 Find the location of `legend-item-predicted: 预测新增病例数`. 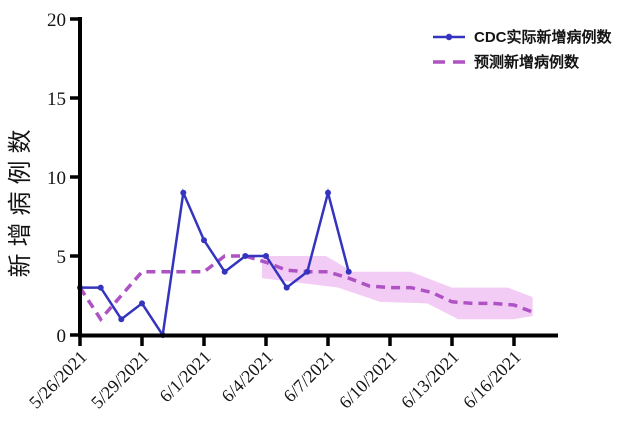

legend-item-predicted: 预测新增病例数 is located at coordinates (506, 62).